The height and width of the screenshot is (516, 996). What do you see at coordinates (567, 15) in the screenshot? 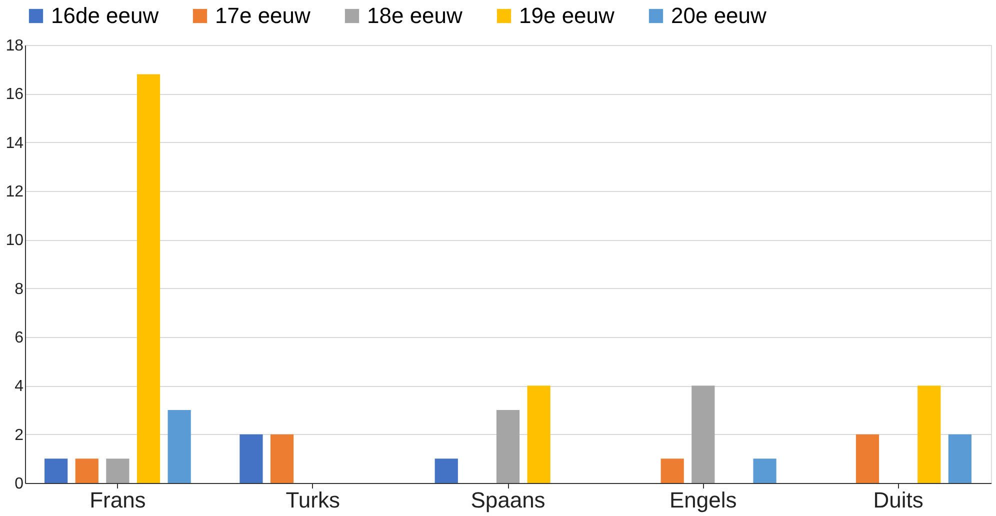
I see `legend-label: 19e eeuw` at bounding box center [567, 15].